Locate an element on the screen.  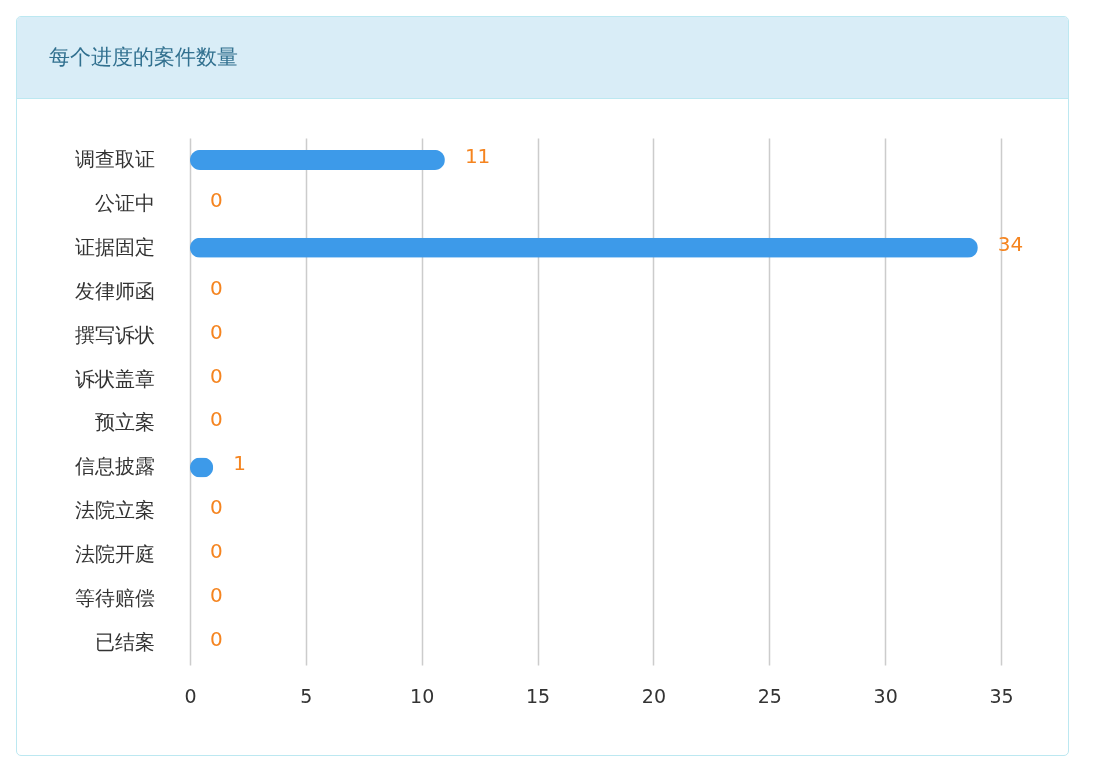
y-tick-label: 已结案 is located at coordinates (124, 642).